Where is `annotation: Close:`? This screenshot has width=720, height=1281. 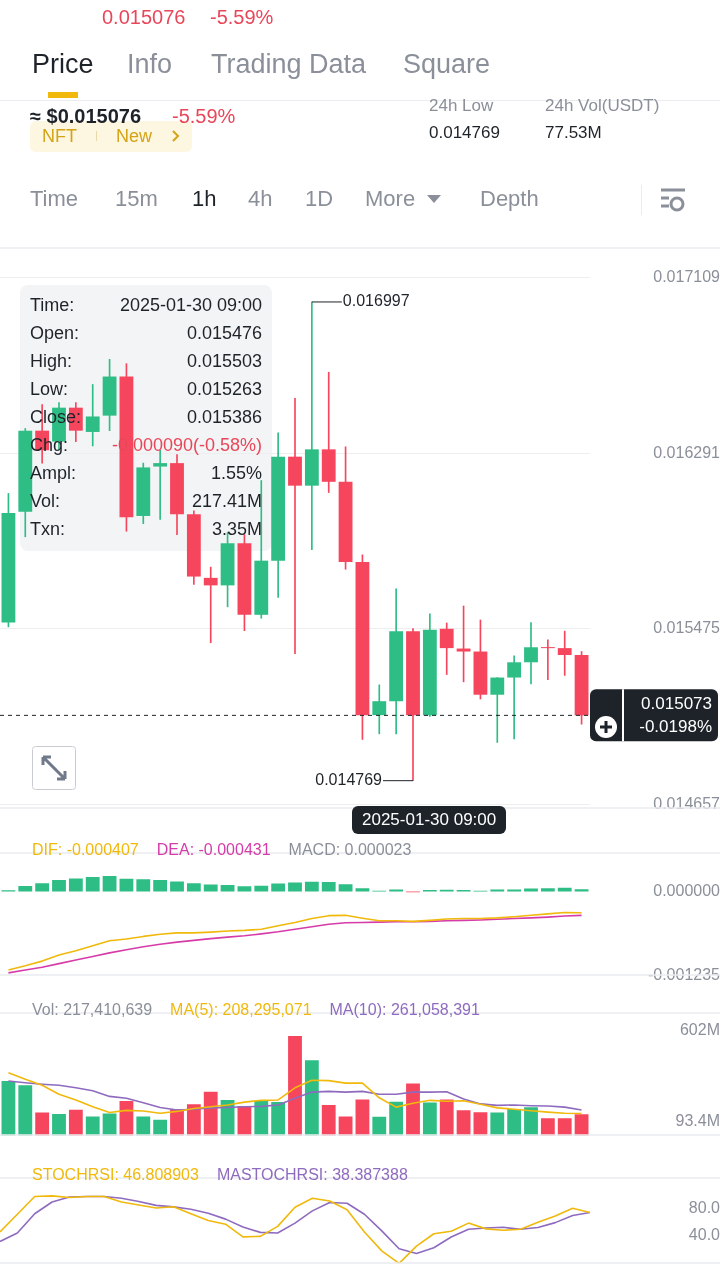 annotation: Close: is located at coordinates (56, 417).